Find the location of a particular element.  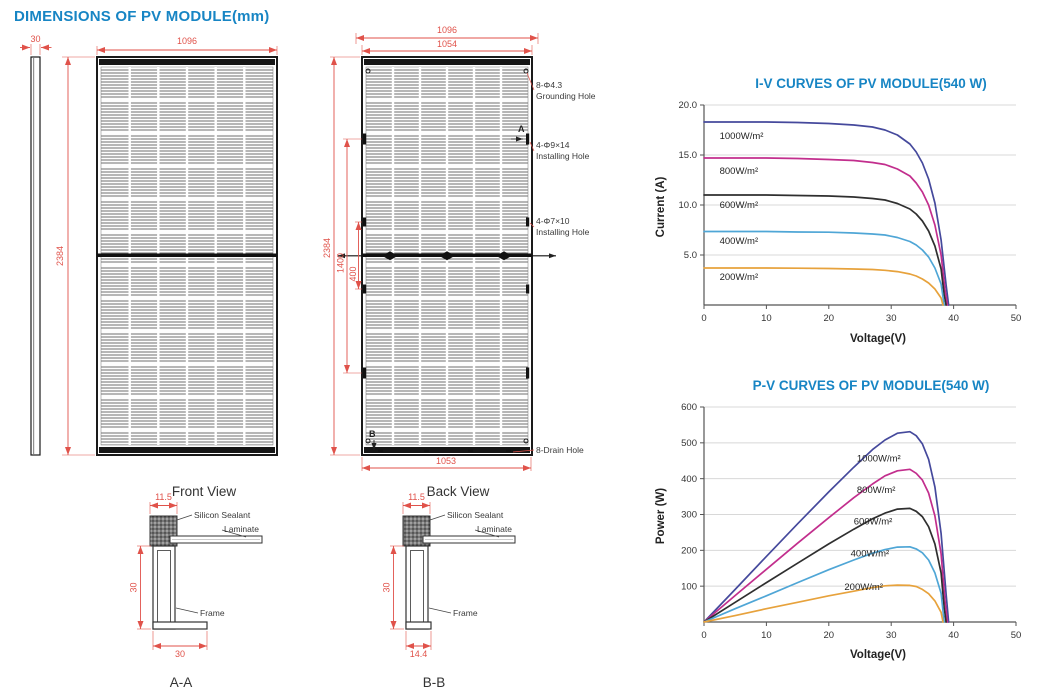

grounding-holes is located at coordinates (447, 256).